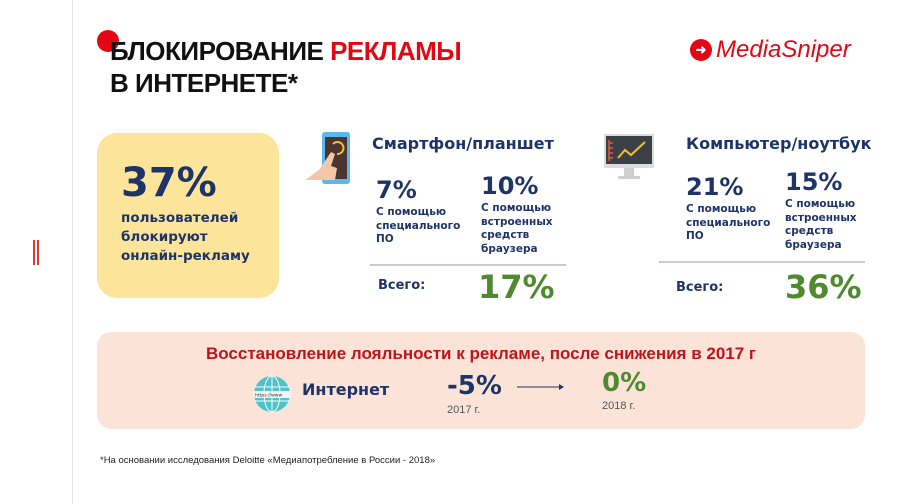 The image size is (900, 504). Describe the element at coordinates (619, 406) in the screenshot. I see `to-year: 2018 г.` at that location.